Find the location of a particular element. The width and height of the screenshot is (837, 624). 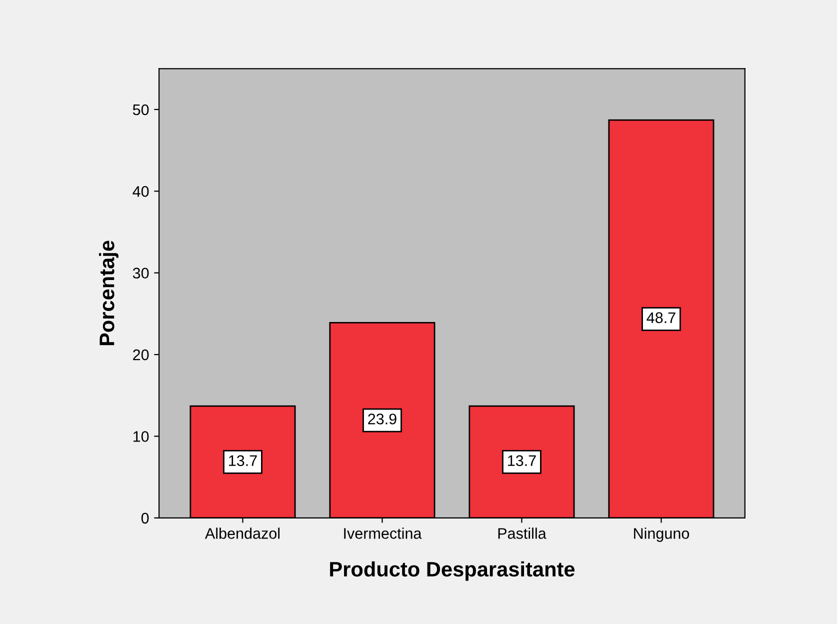

y-tick-label: 10 is located at coordinates (141, 436).